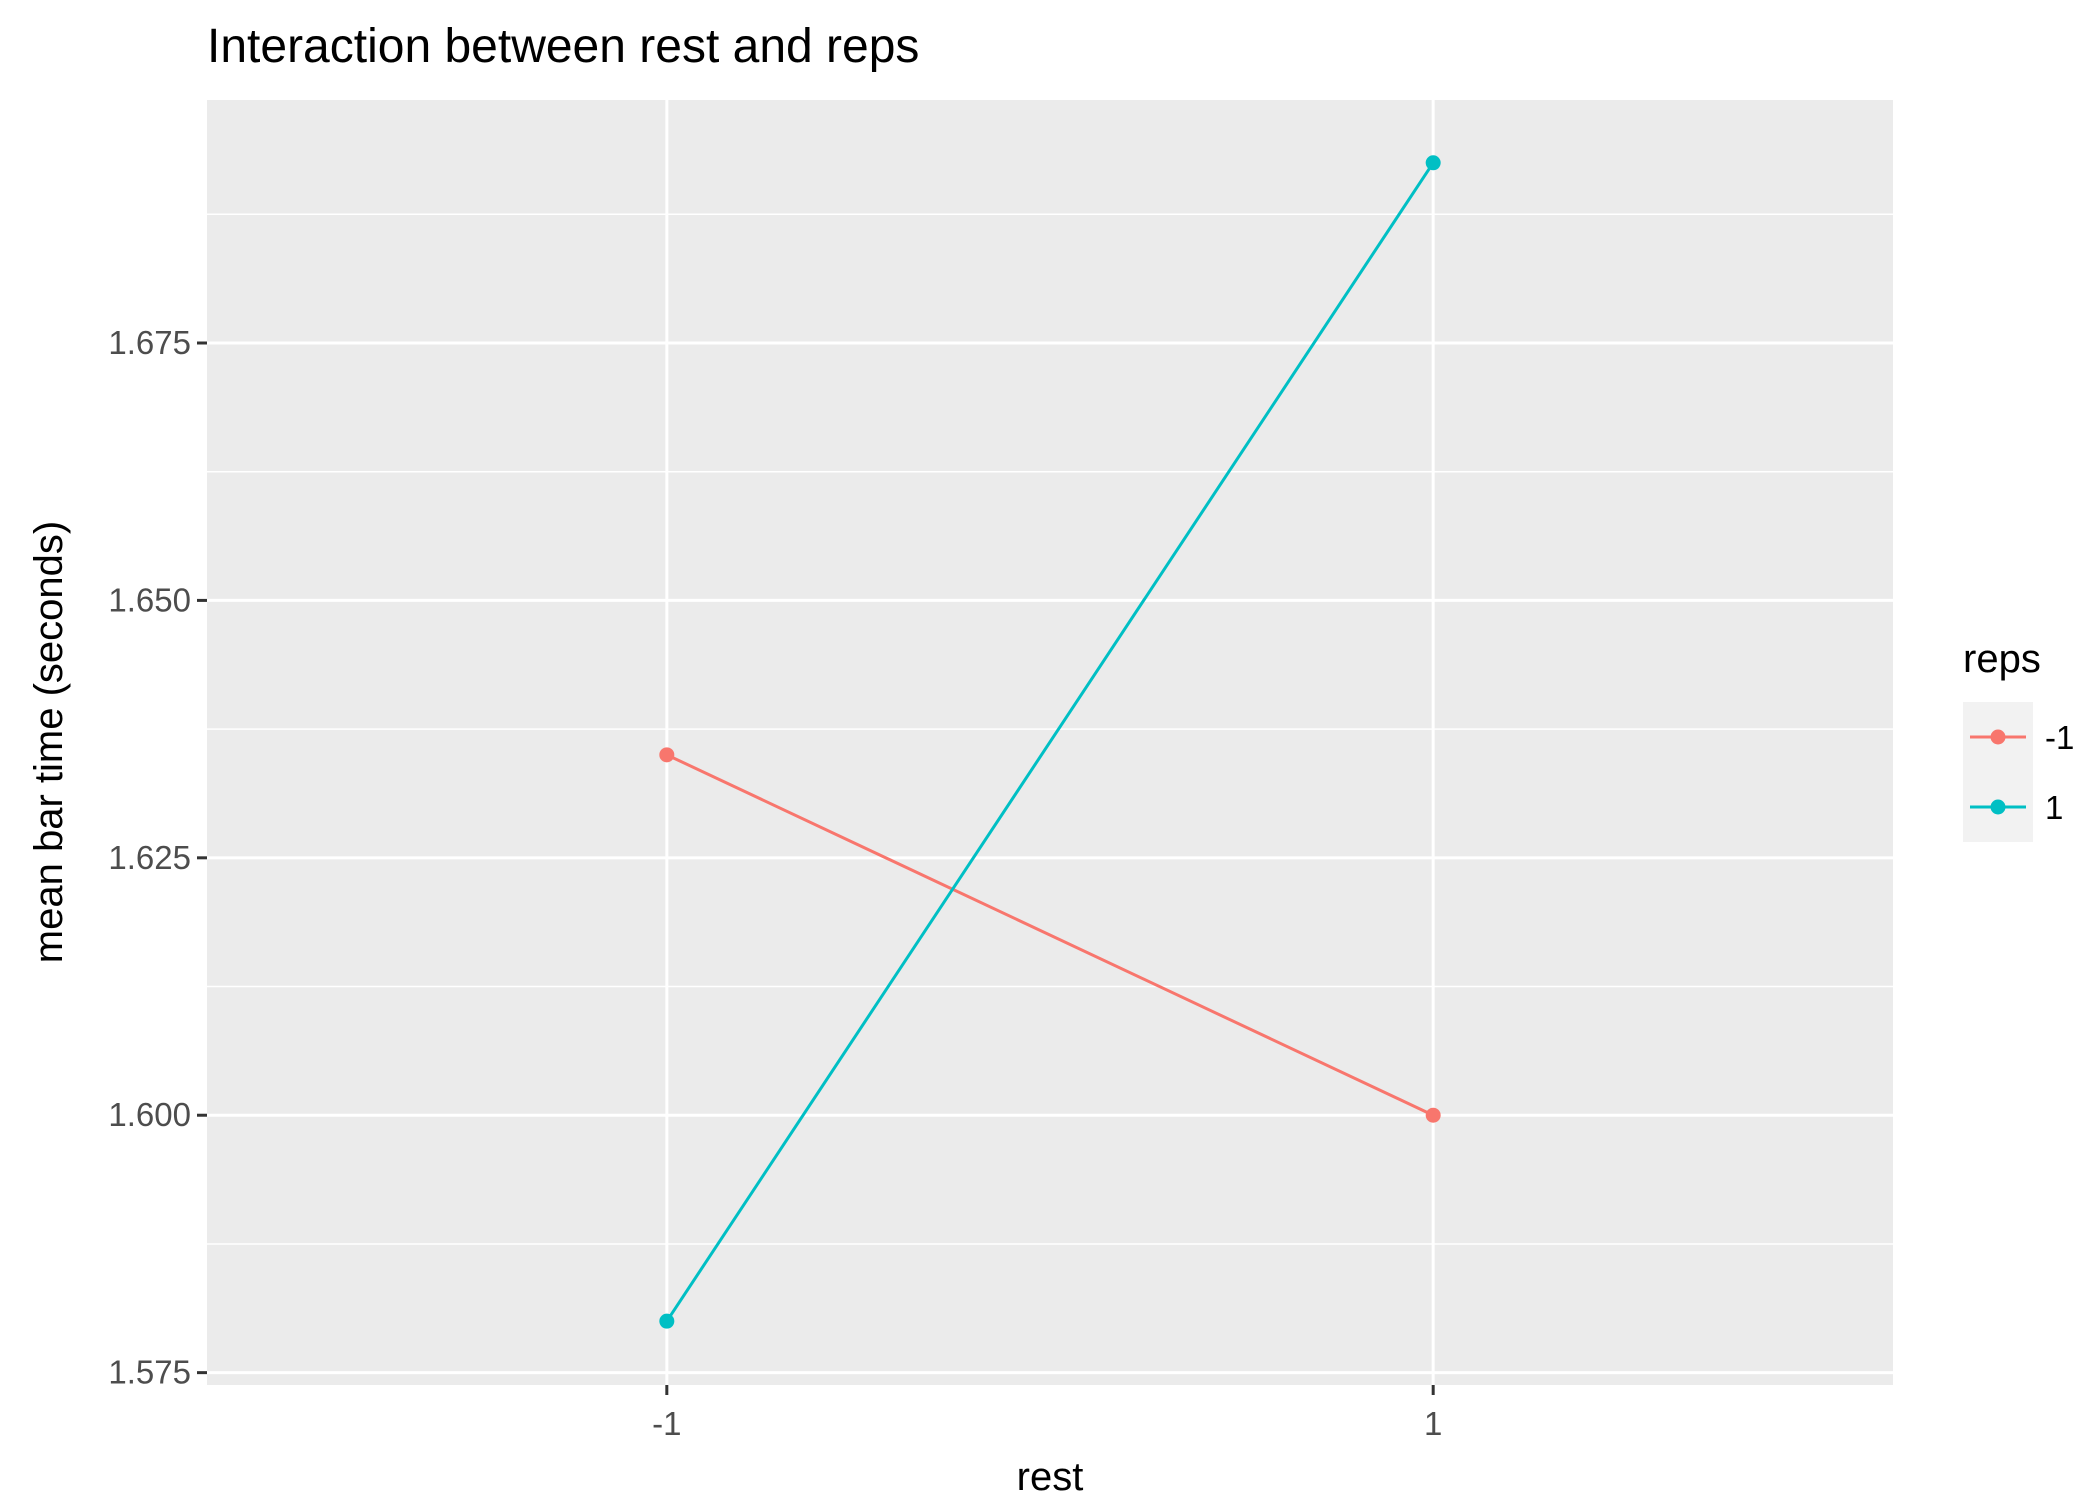  Describe the element at coordinates (2018, 772) in the screenshot. I see `legend-items: -1 1` at that location.